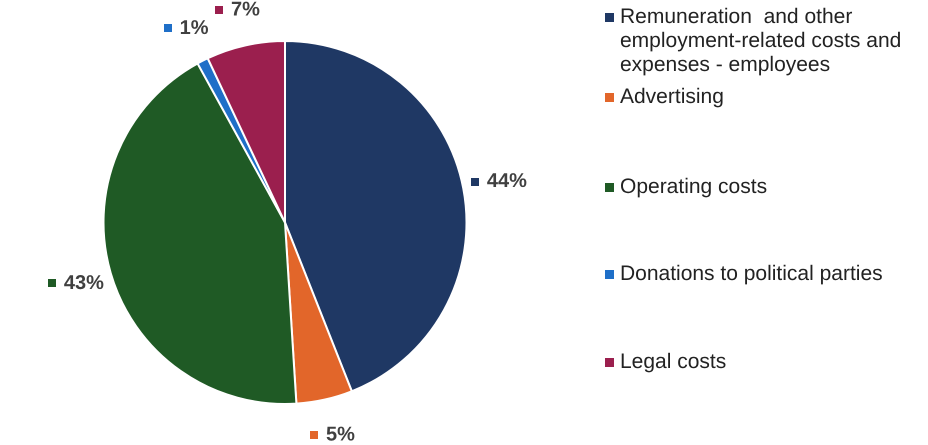 The width and height of the screenshot is (928, 445). What do you see at coordinates (507, 181) in the screenshot?
I see `data-label: 44%` at bounding box center [507, 181].